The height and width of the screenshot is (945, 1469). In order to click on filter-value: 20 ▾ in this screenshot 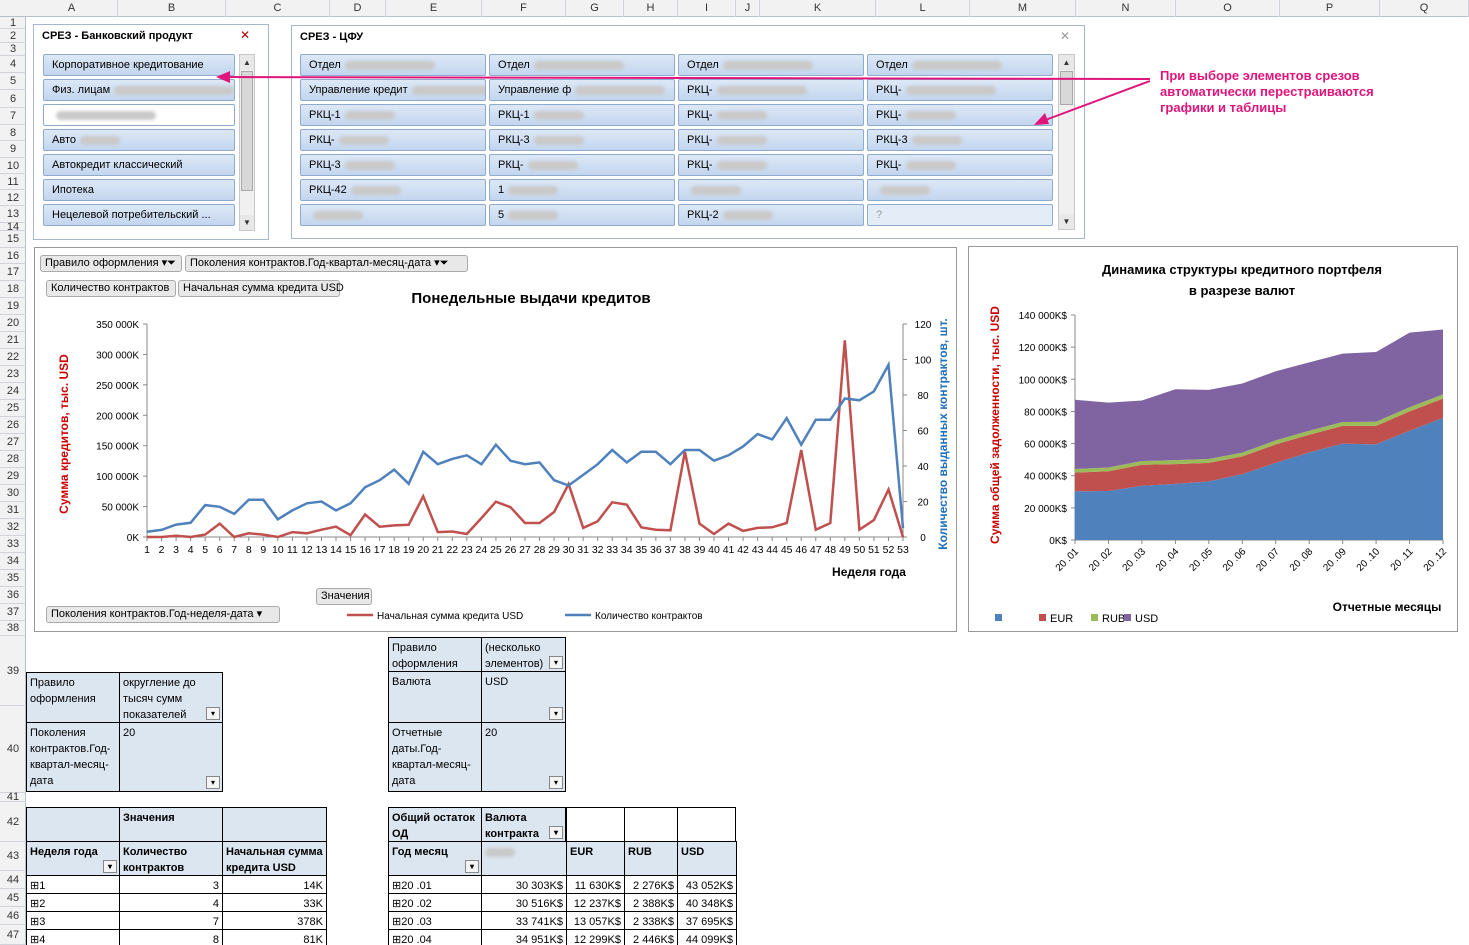, I will do `click(171, 757)`.